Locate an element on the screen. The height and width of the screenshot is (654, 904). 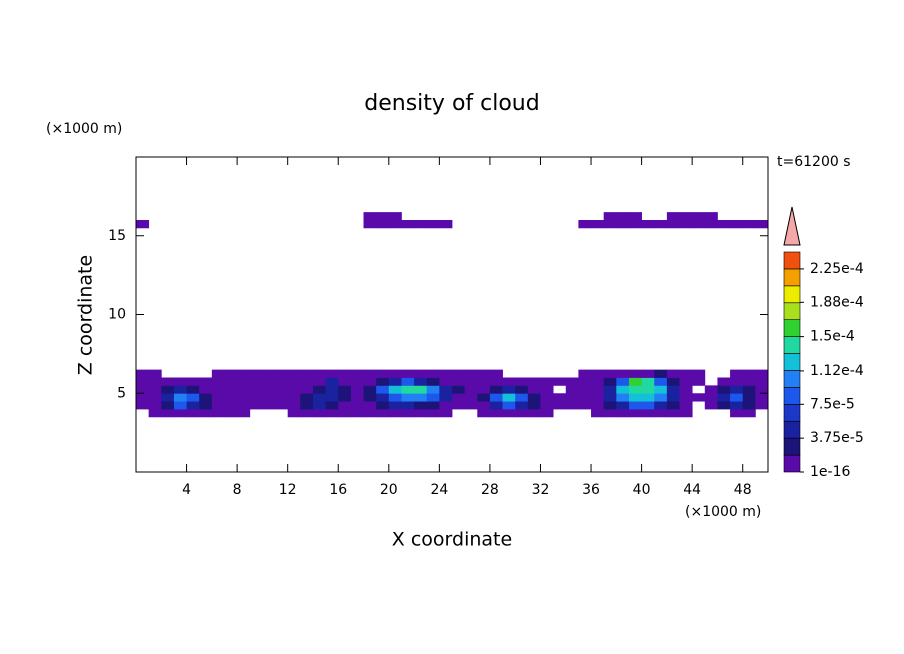
x-axis-label: X coordinate is located at coordinates (452, 540).